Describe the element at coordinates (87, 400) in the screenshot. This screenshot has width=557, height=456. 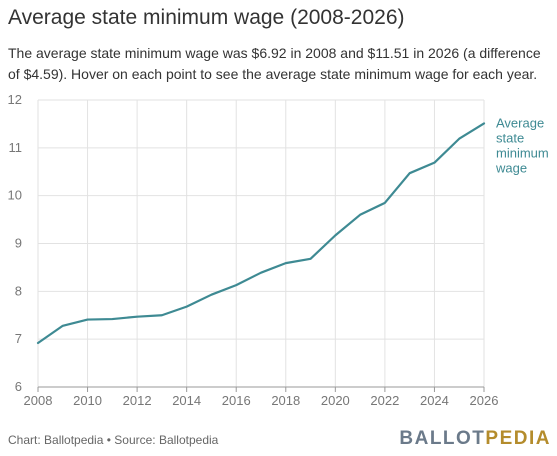
I see `x-tick-label: 2010` at that location.